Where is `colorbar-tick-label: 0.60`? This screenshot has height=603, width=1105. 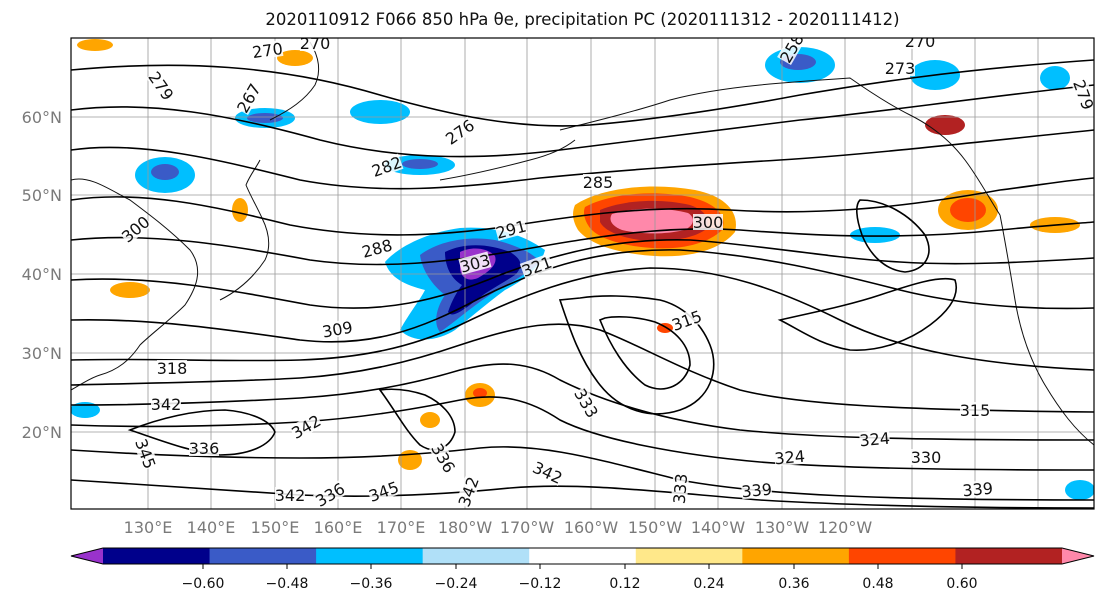
colorbar-tick-label: 0.60 is located at coordinates (961, 584).